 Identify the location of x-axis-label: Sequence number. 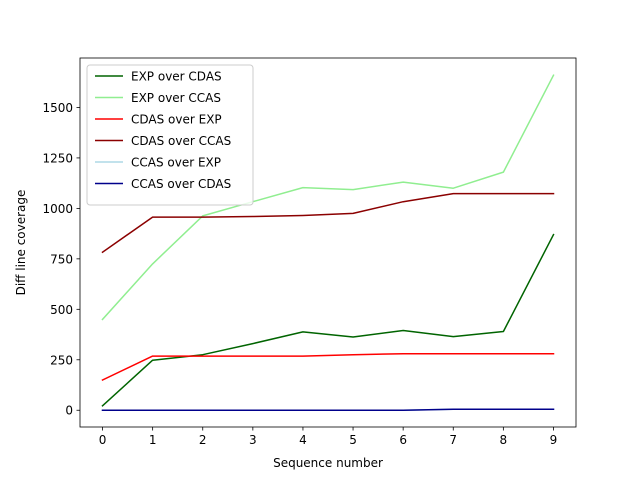
(328, 463).